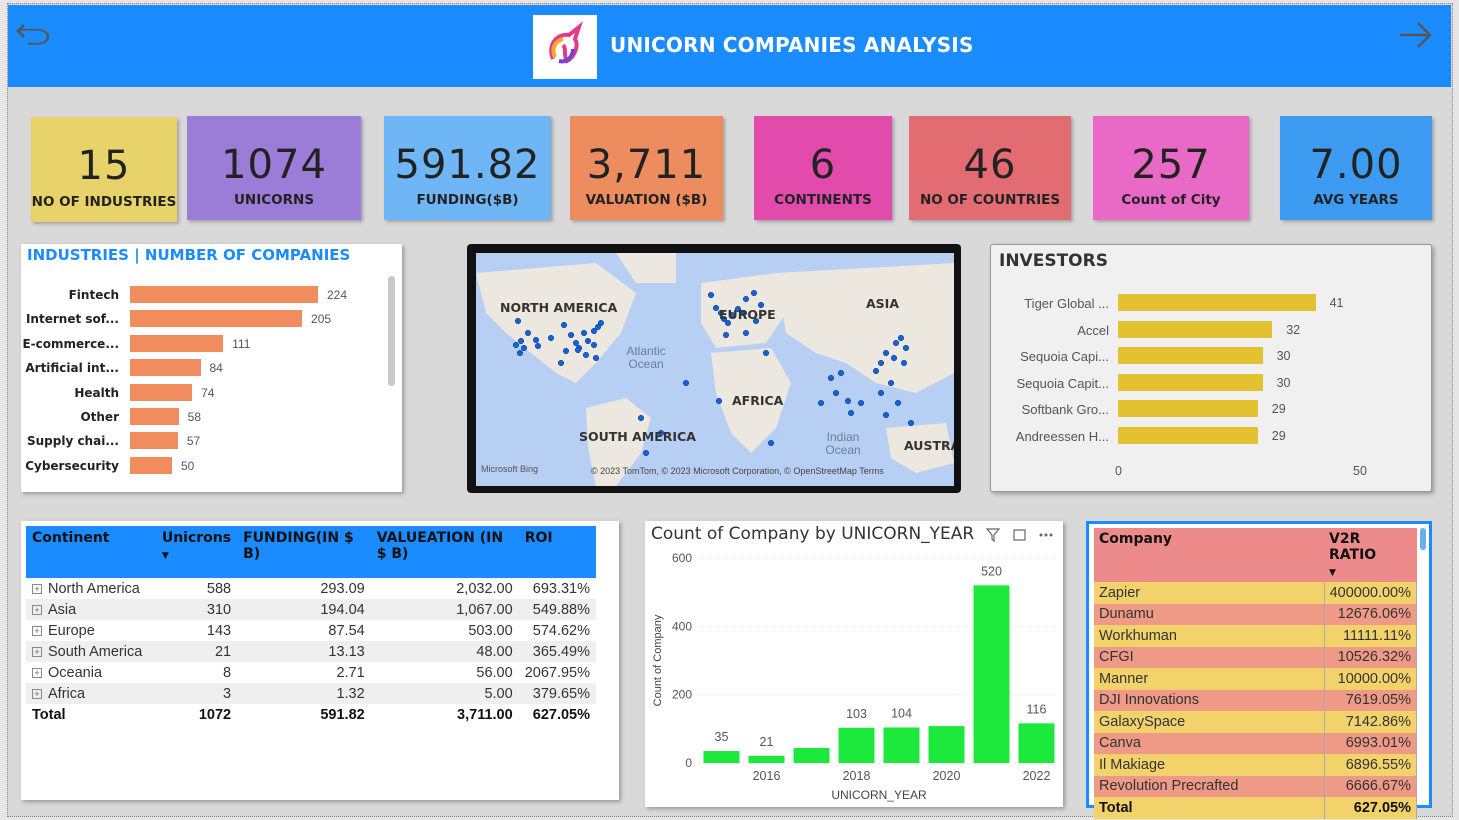 The width and height of the screenshot is (1459, 820). Describe the element at coordinates (1046, 535) in the screenshot. I see `more-options-icon` at that location.